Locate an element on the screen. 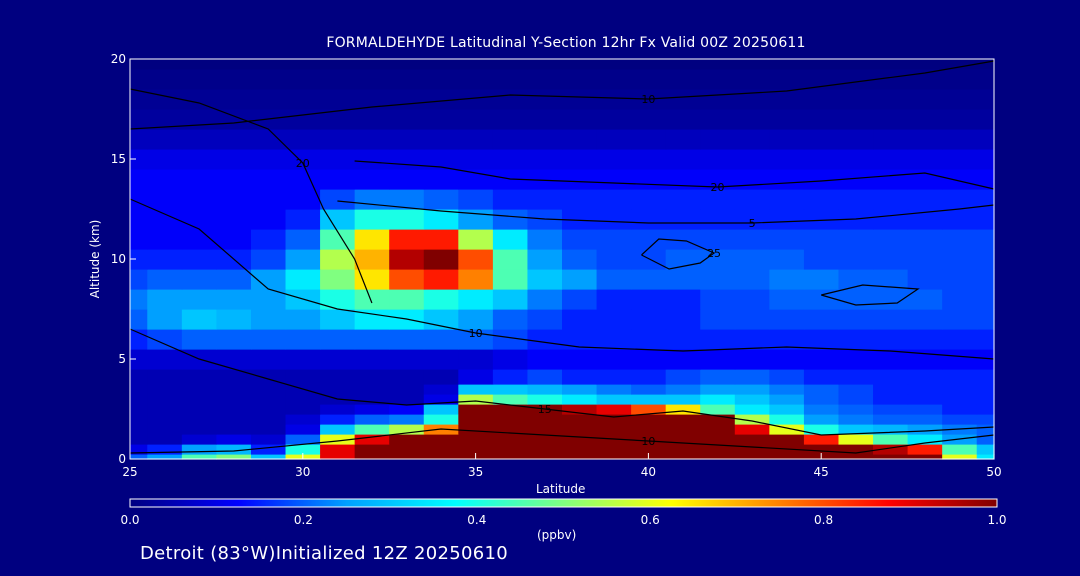 This screenshot has height=576, width=1080. contour-line is located at coordinates (251, 196).